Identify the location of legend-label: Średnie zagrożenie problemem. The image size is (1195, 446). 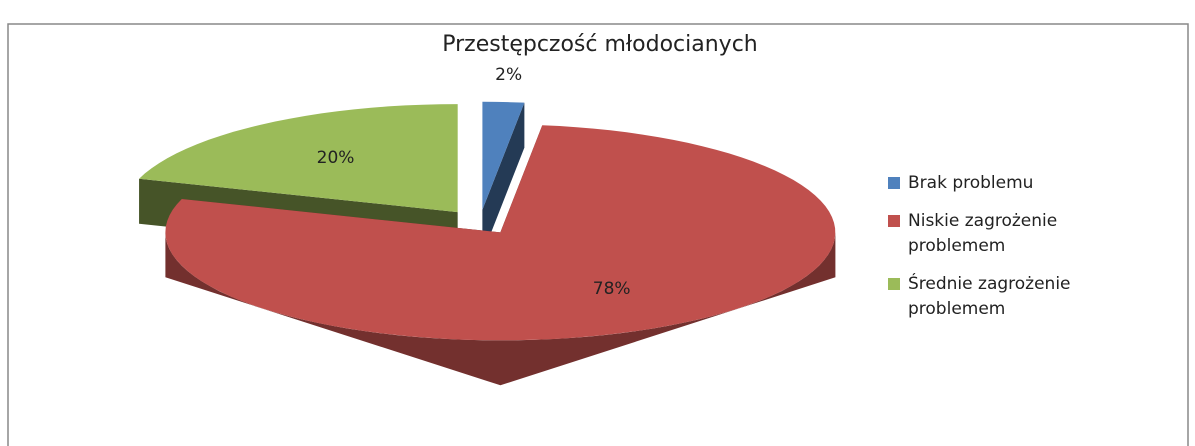
(989, 295).